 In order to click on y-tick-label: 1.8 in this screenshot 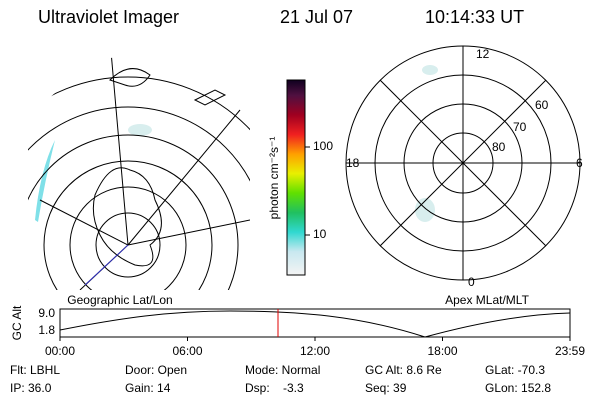, I will do `click(46, 330)`.